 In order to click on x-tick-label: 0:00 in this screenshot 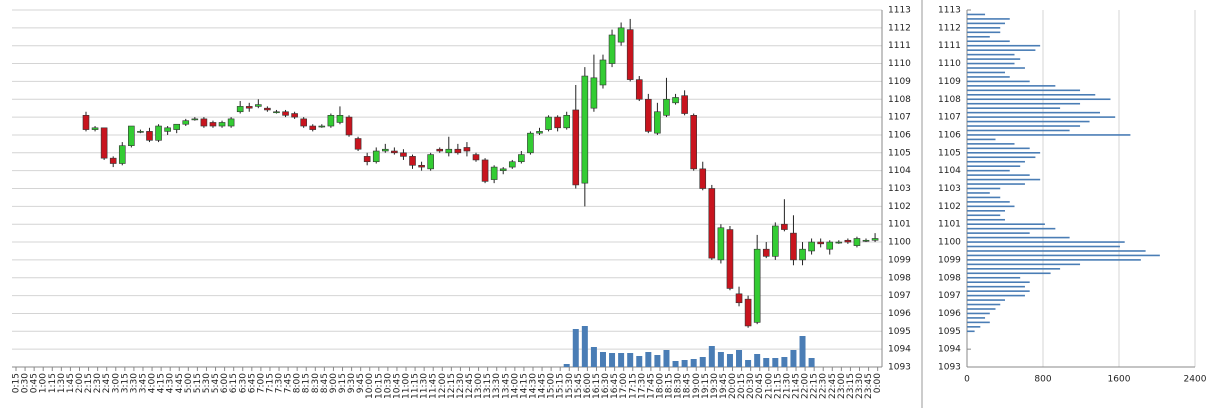, I will do `click(878, 383)`.